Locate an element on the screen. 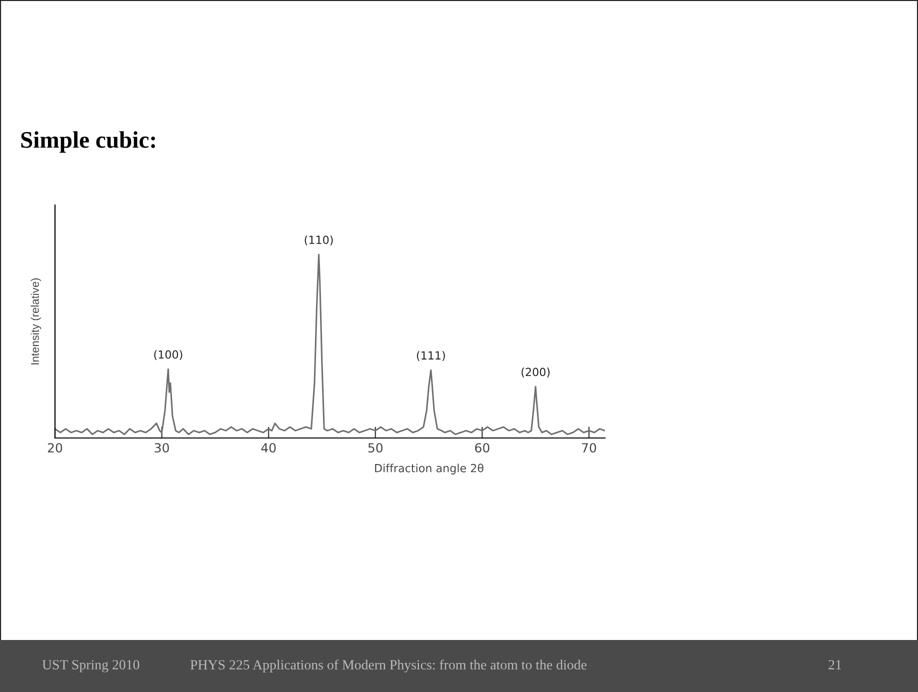  x-tick-label: 70 is located at coordinates (589, 448).